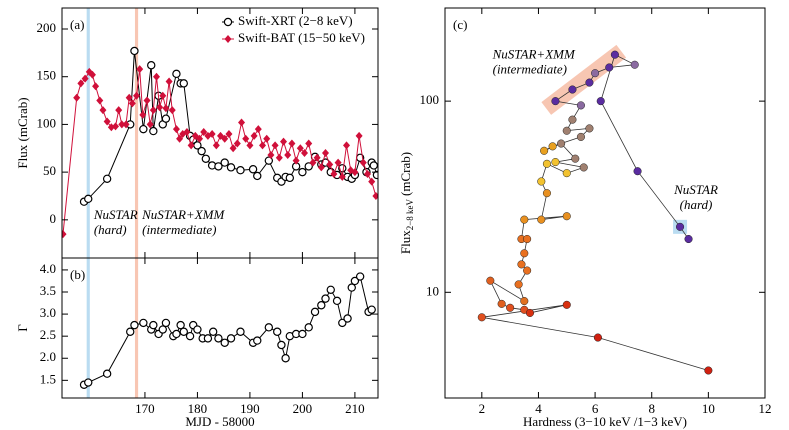 This screenshot has height=430, width=789. I want to click on highlight-label: NuSTAR, so click(695, 189).